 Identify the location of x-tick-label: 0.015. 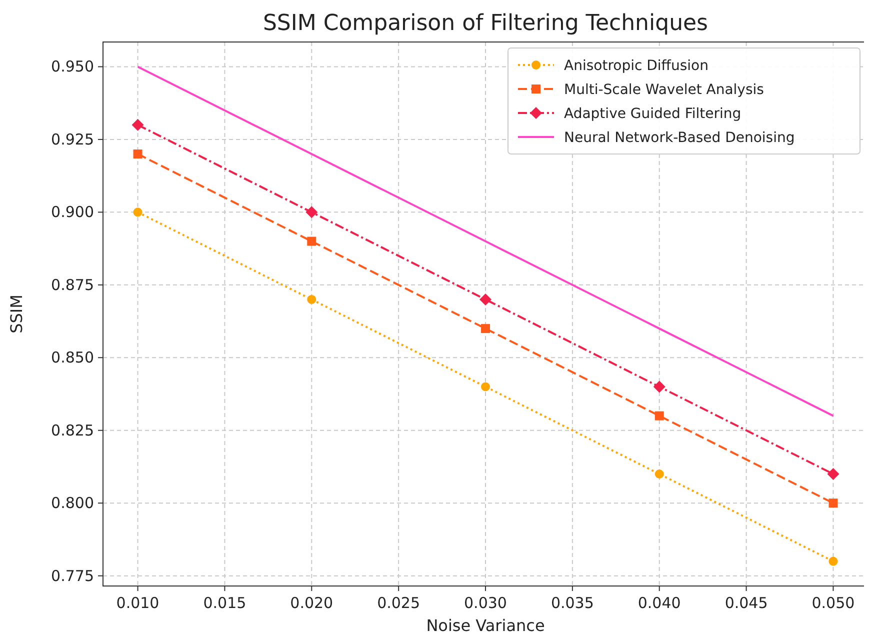
(224, 603).